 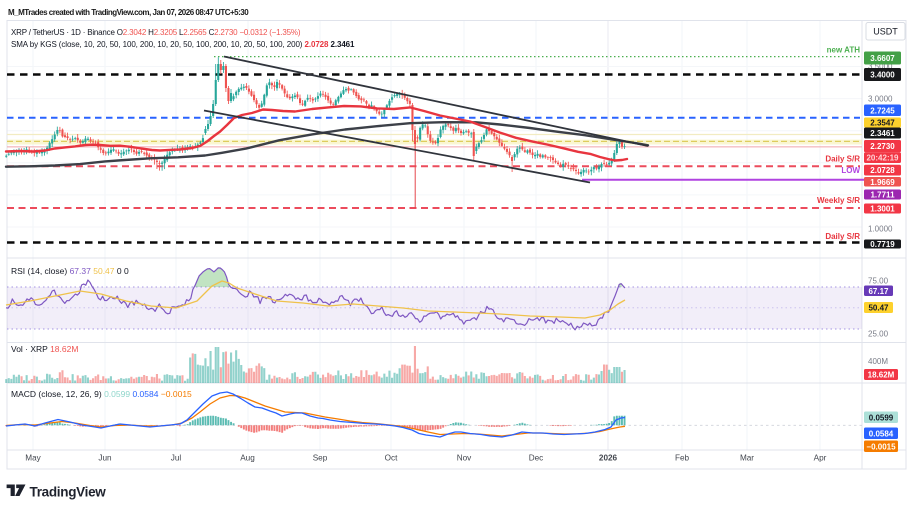 What do you see at coordinates (68, 492) in the screenshot?
I see `svg-text: TradingView` at bounding box center [68, 492].